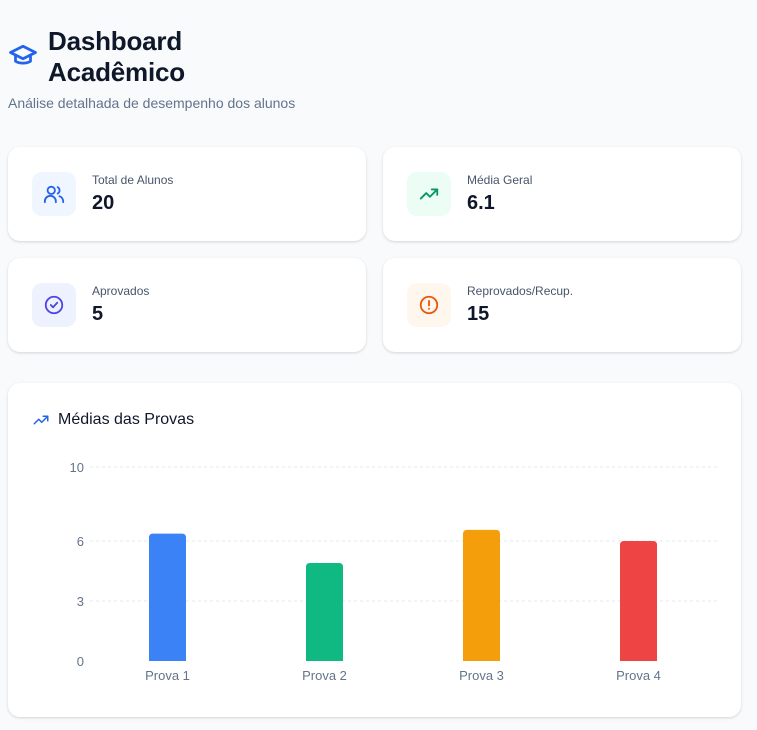  I want to click on x-tick-label: Prova 4, so click(638, 675).